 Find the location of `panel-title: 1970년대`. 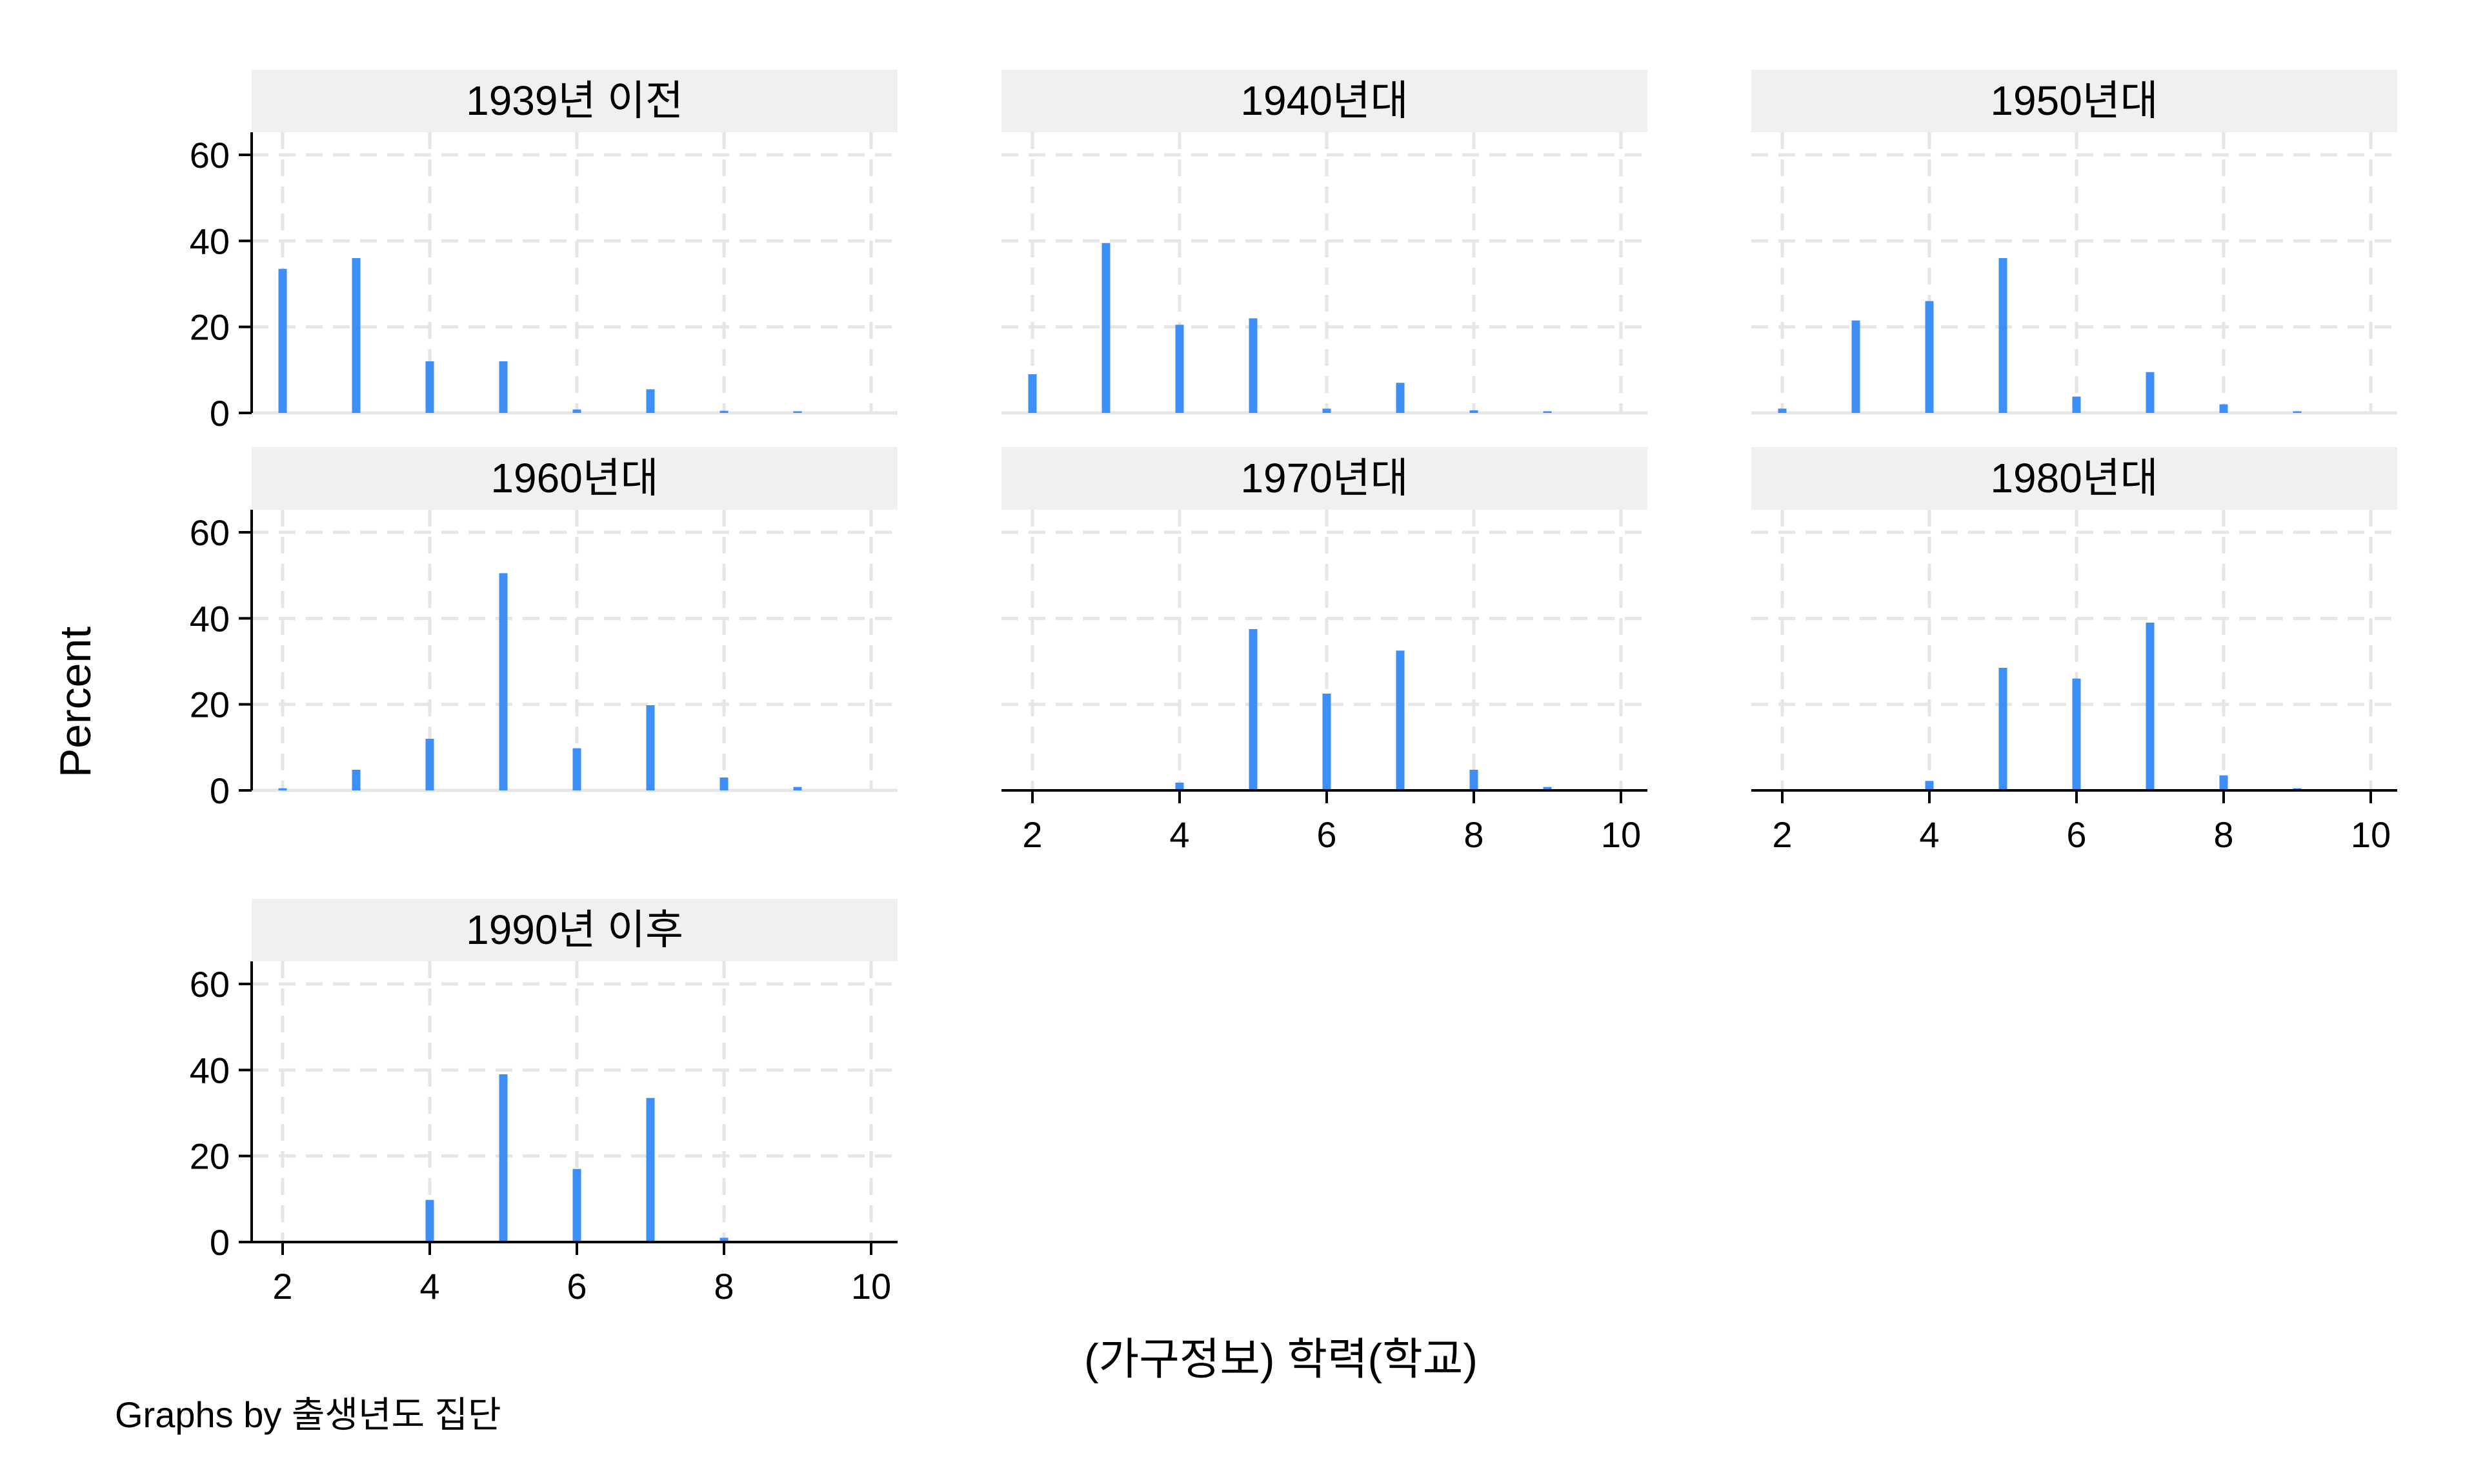

panel-title: 1970년대 is located at coordinates (1324, 478).